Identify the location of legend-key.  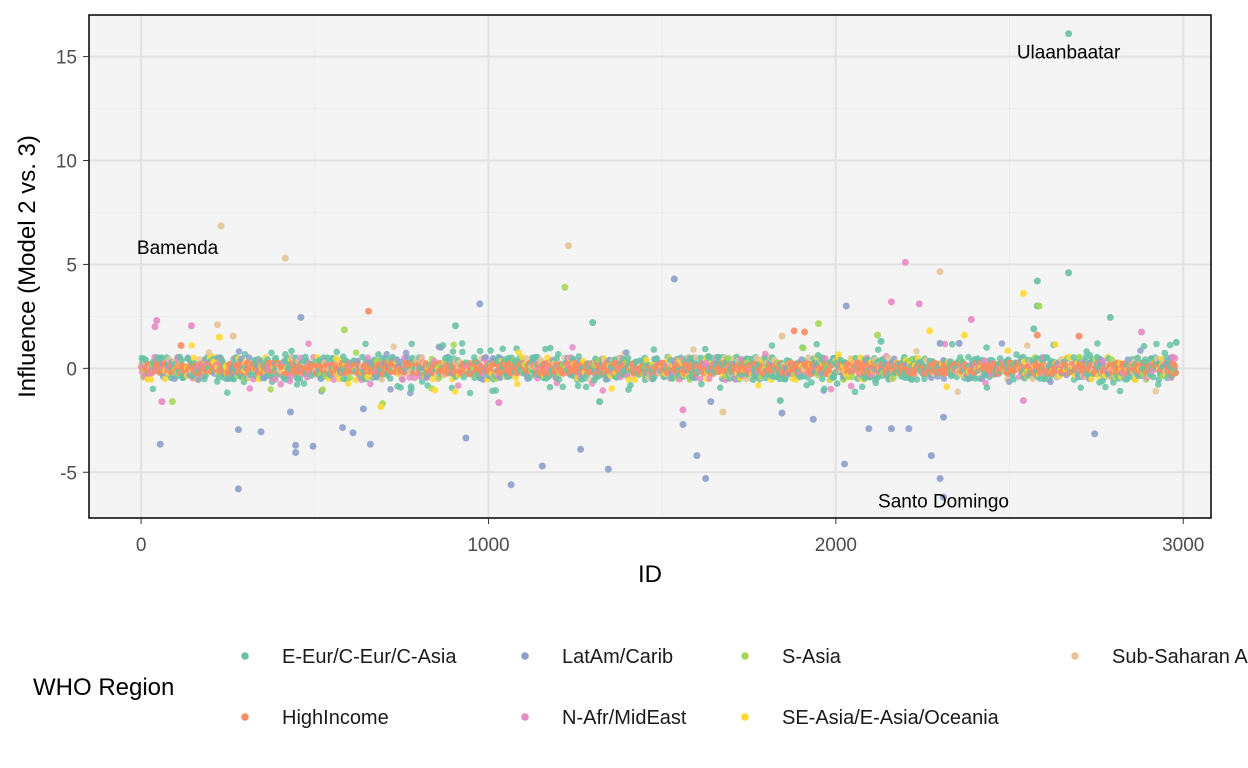
(525, 717).